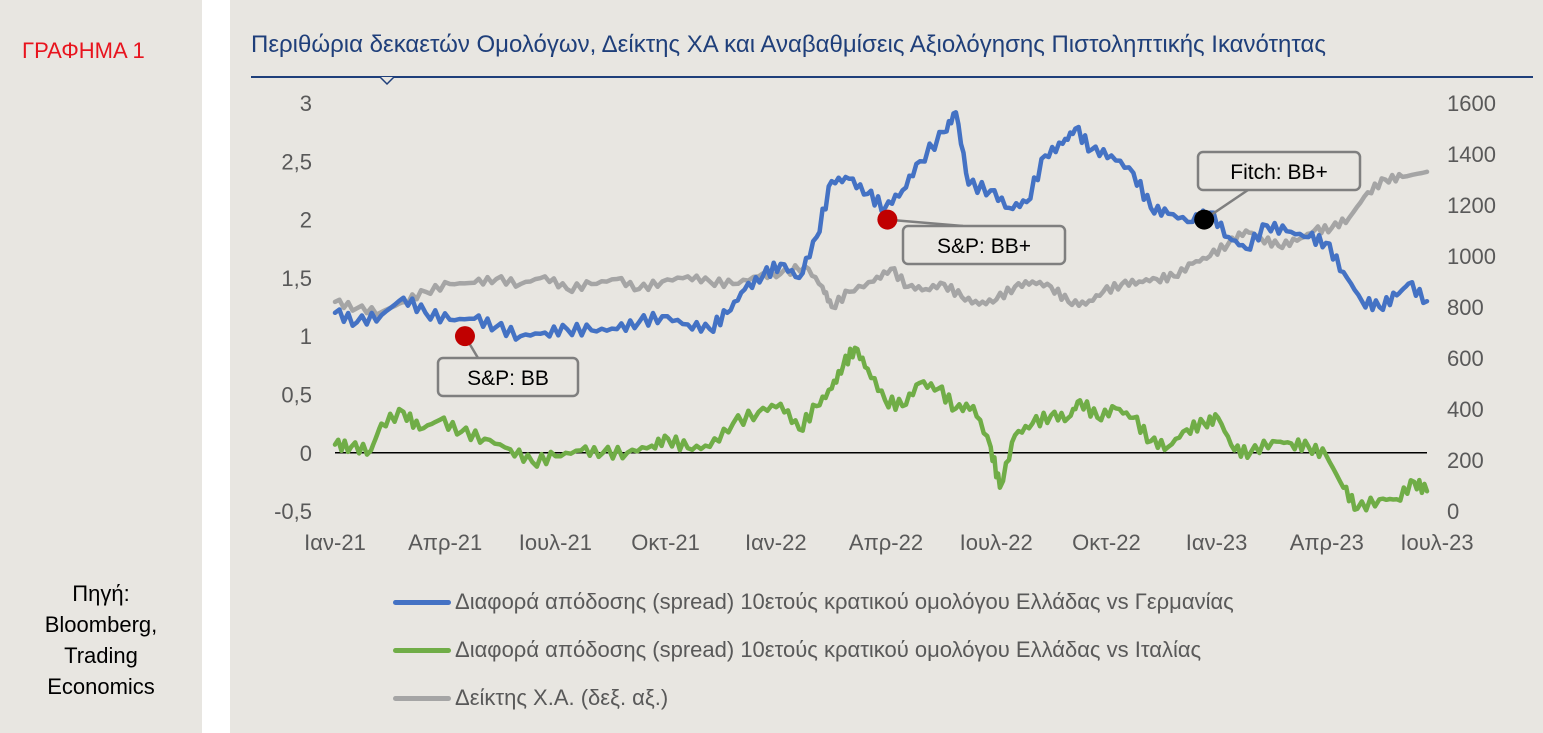 The width and height of the screenshot is (1543, 733). Describe the element at coordinates (1465, 409) in the screenshot. I see `y-right-tick-label: 400` at that location.